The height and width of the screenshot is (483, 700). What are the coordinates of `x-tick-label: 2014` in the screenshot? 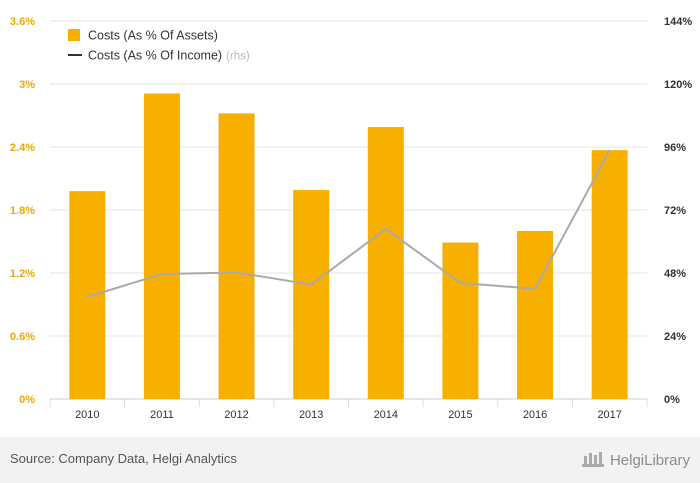 It's located at (386, 415).